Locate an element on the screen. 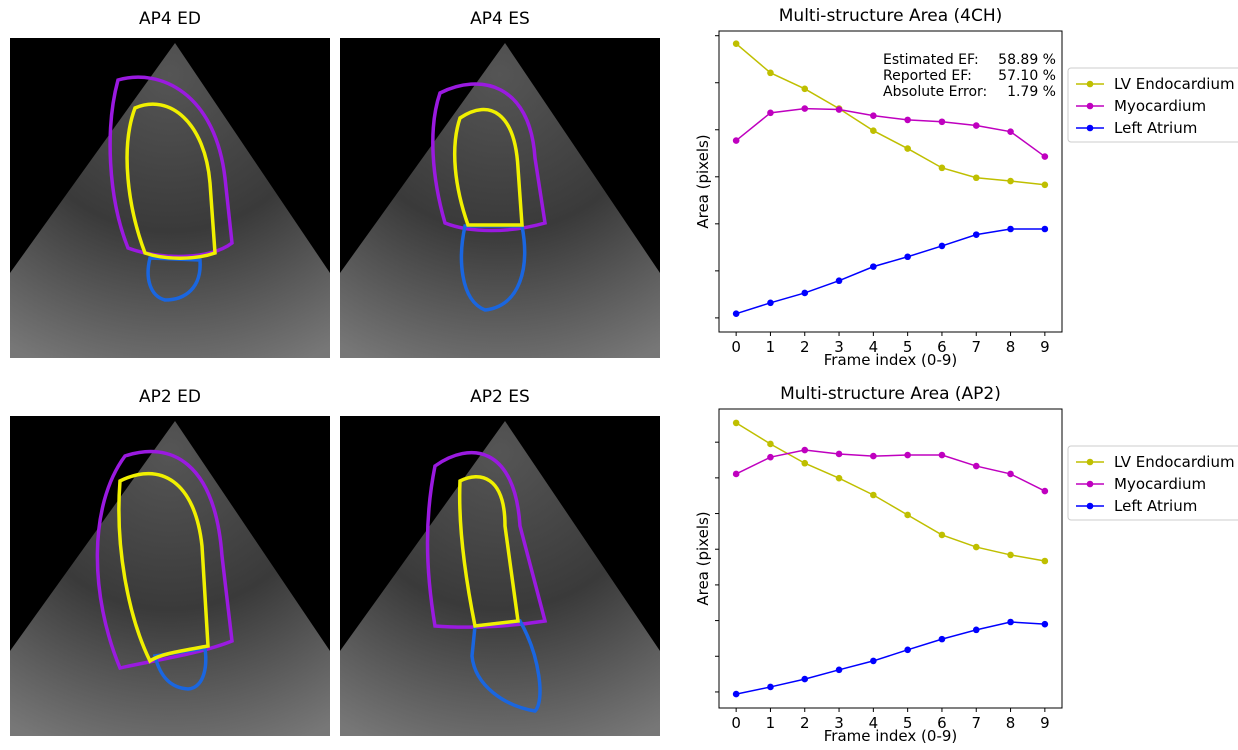 This screenshot has height=750, width=1238. x-tick-label: 5 is located at coordinates (908, 347).